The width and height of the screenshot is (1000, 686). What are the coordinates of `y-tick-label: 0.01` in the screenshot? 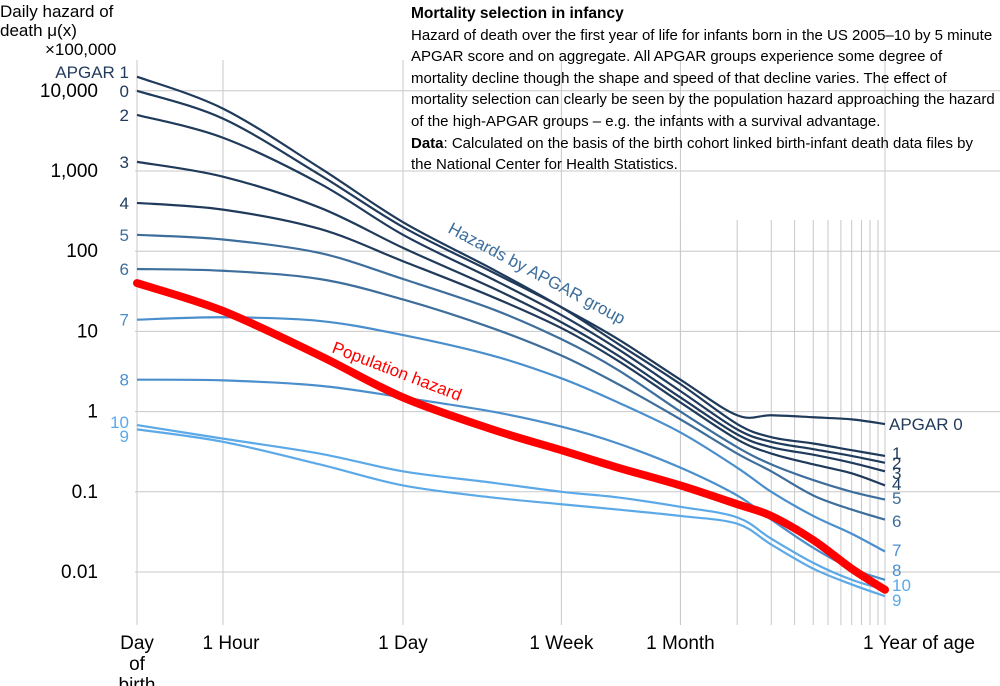 It's located at (79, 572).